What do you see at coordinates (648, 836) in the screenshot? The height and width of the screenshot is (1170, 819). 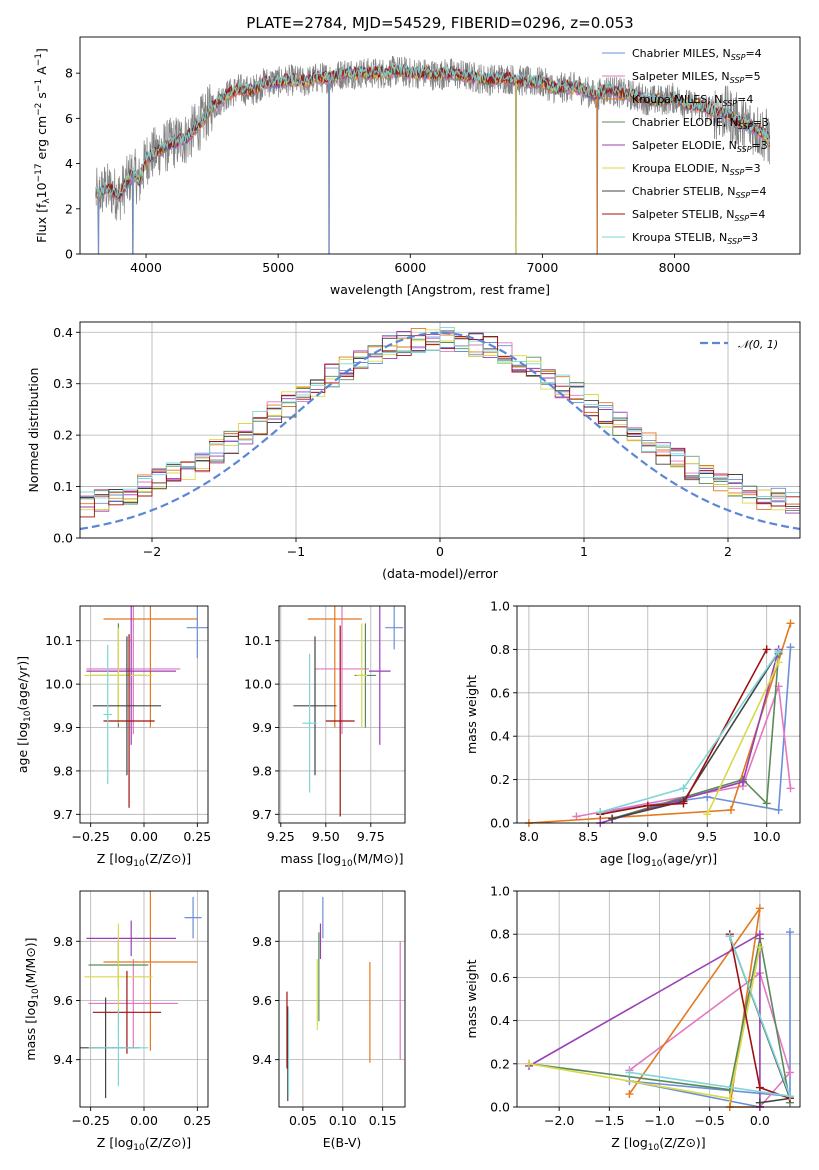 I see `x-tick-label: 9.0` at bounding box center [648, 836].